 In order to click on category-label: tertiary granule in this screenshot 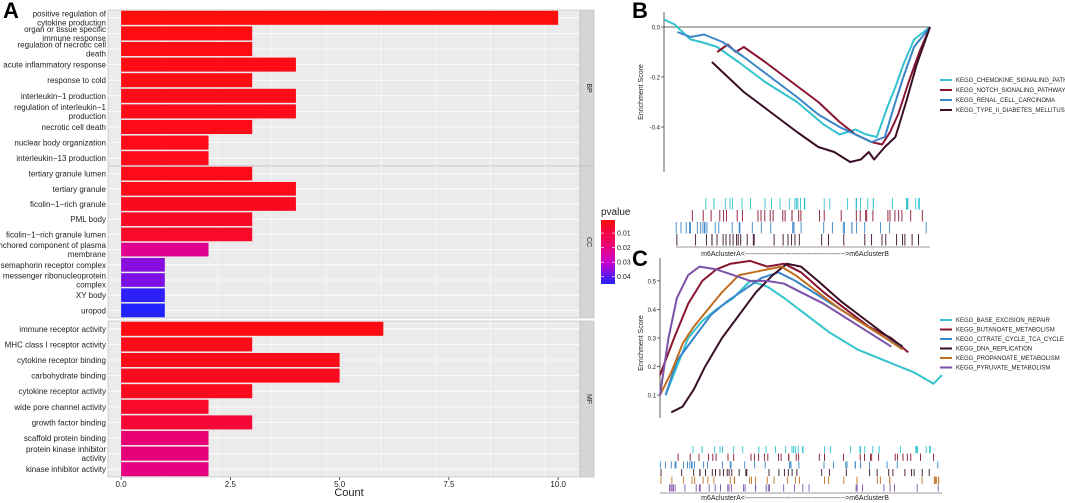, I will do `click(80, 189)`.